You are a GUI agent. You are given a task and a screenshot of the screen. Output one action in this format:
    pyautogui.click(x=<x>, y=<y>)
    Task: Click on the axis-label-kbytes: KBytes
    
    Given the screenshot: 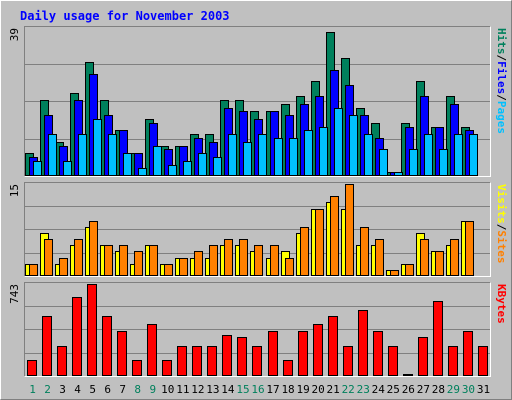 What is the action you would take?
    pyautogui.click(x=501, y=304)
    